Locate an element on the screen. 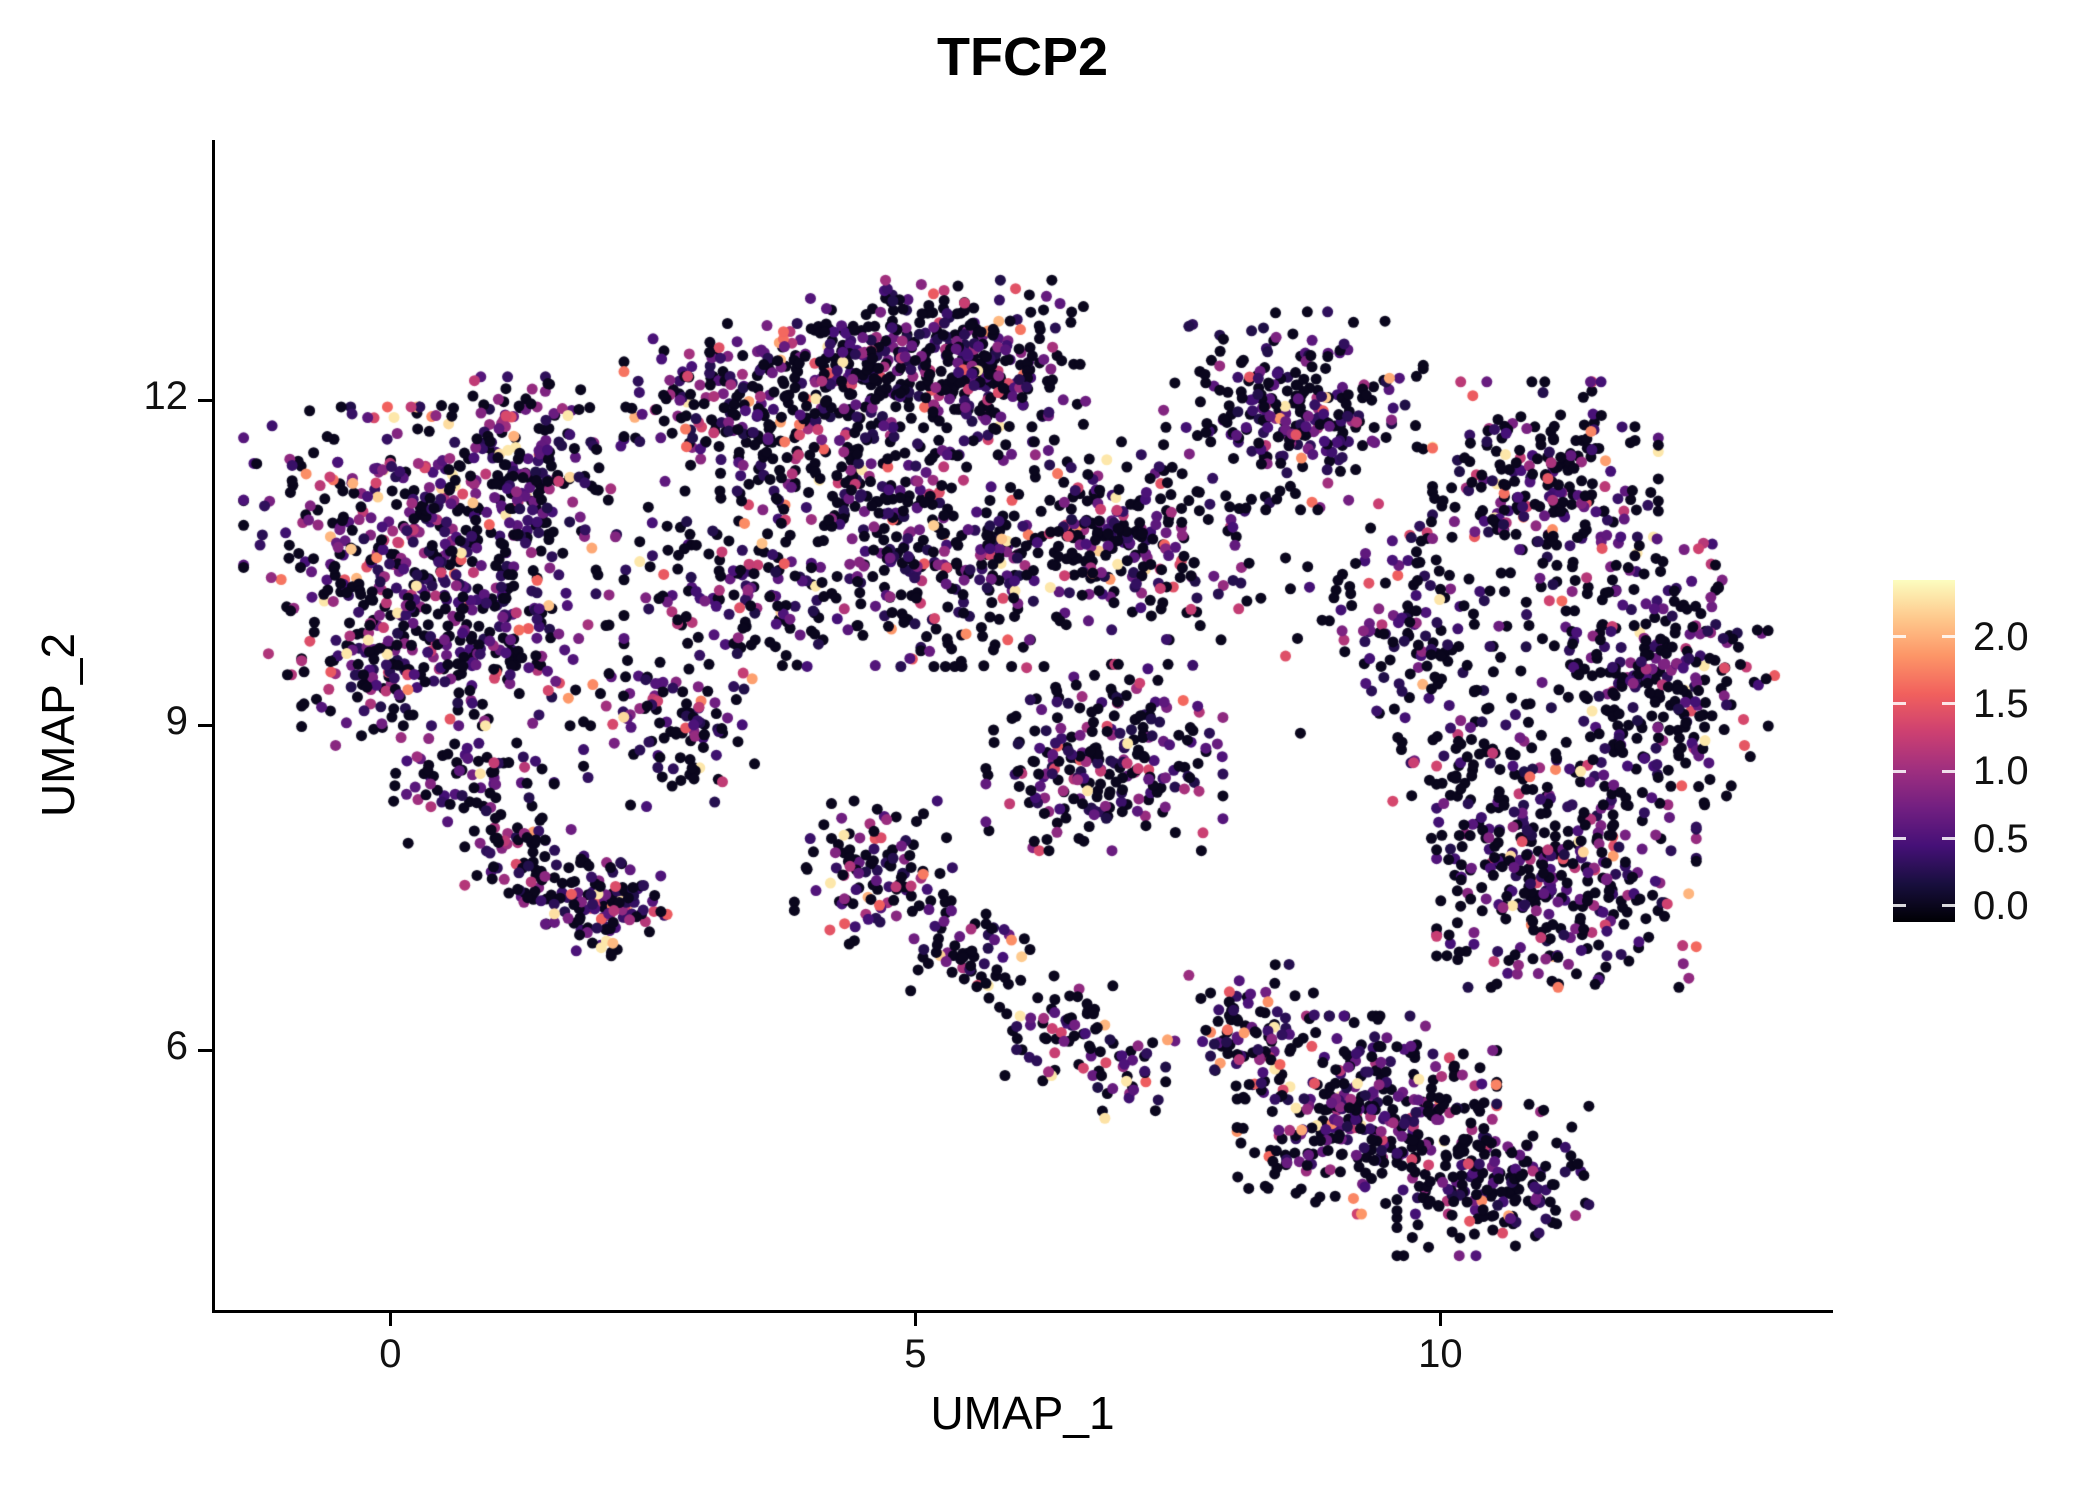 This screenshot has height=1500, width=2100. y-tick-label: 6 is located at coordinates (176, 1046).